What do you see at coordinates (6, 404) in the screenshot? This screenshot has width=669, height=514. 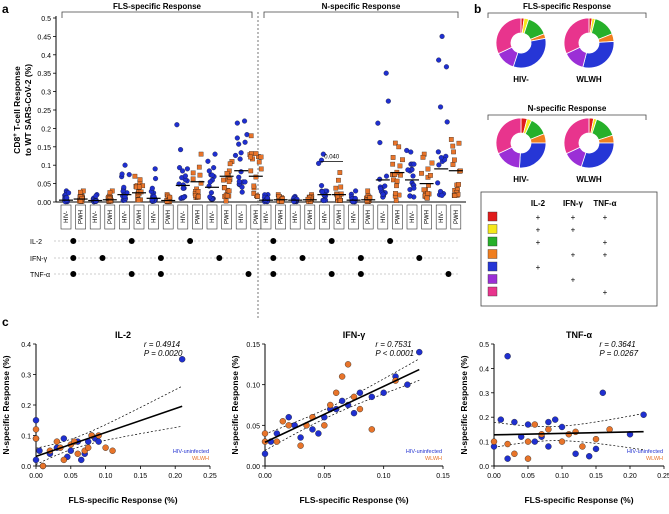 I see `y-axis-label: N-specific Response (%)` at bounding box center [6, 404].